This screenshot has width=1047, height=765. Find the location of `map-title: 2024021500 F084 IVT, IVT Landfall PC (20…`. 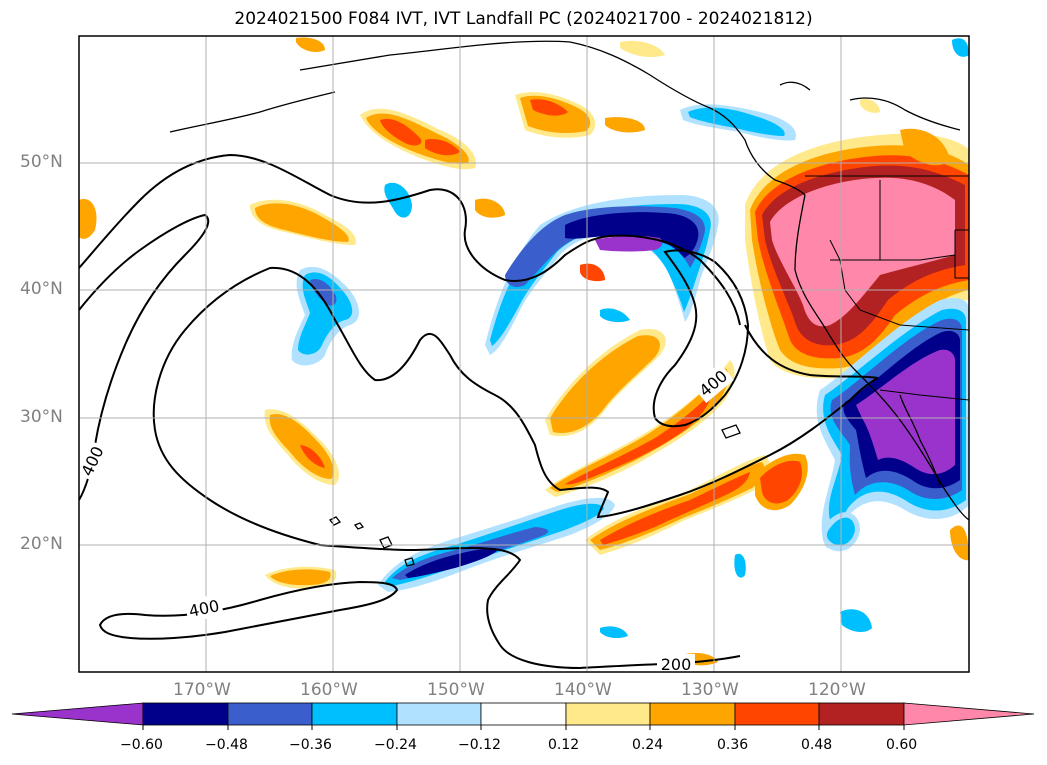

map-title: 2024021500 F084 IVT, IVT Landfall PC (20… is located at coordinates (523, 19).